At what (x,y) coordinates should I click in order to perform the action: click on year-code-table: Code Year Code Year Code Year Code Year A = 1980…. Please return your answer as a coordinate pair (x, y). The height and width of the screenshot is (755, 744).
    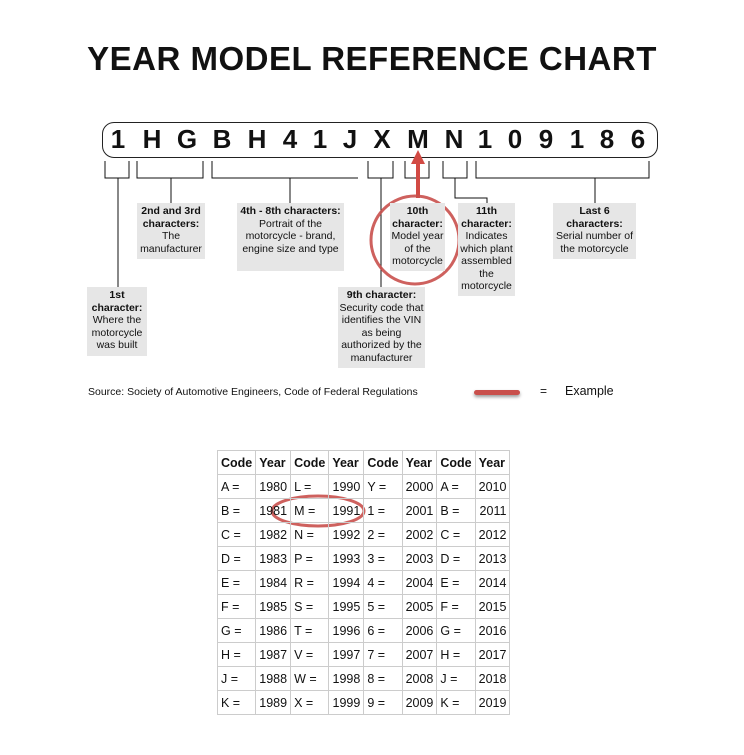
    Looking at the image, I should click on (363, 582).